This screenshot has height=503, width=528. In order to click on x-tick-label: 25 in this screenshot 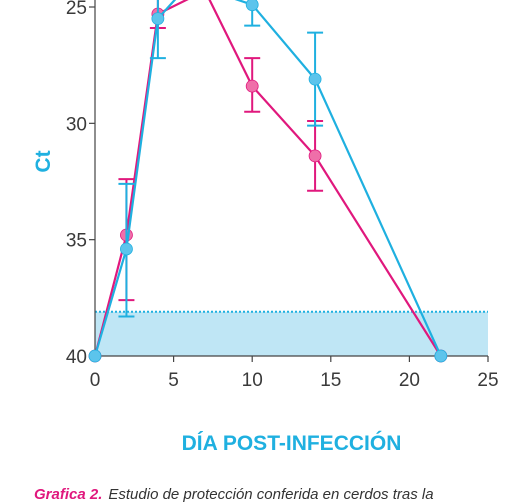, I will do `click(487, 380)`.